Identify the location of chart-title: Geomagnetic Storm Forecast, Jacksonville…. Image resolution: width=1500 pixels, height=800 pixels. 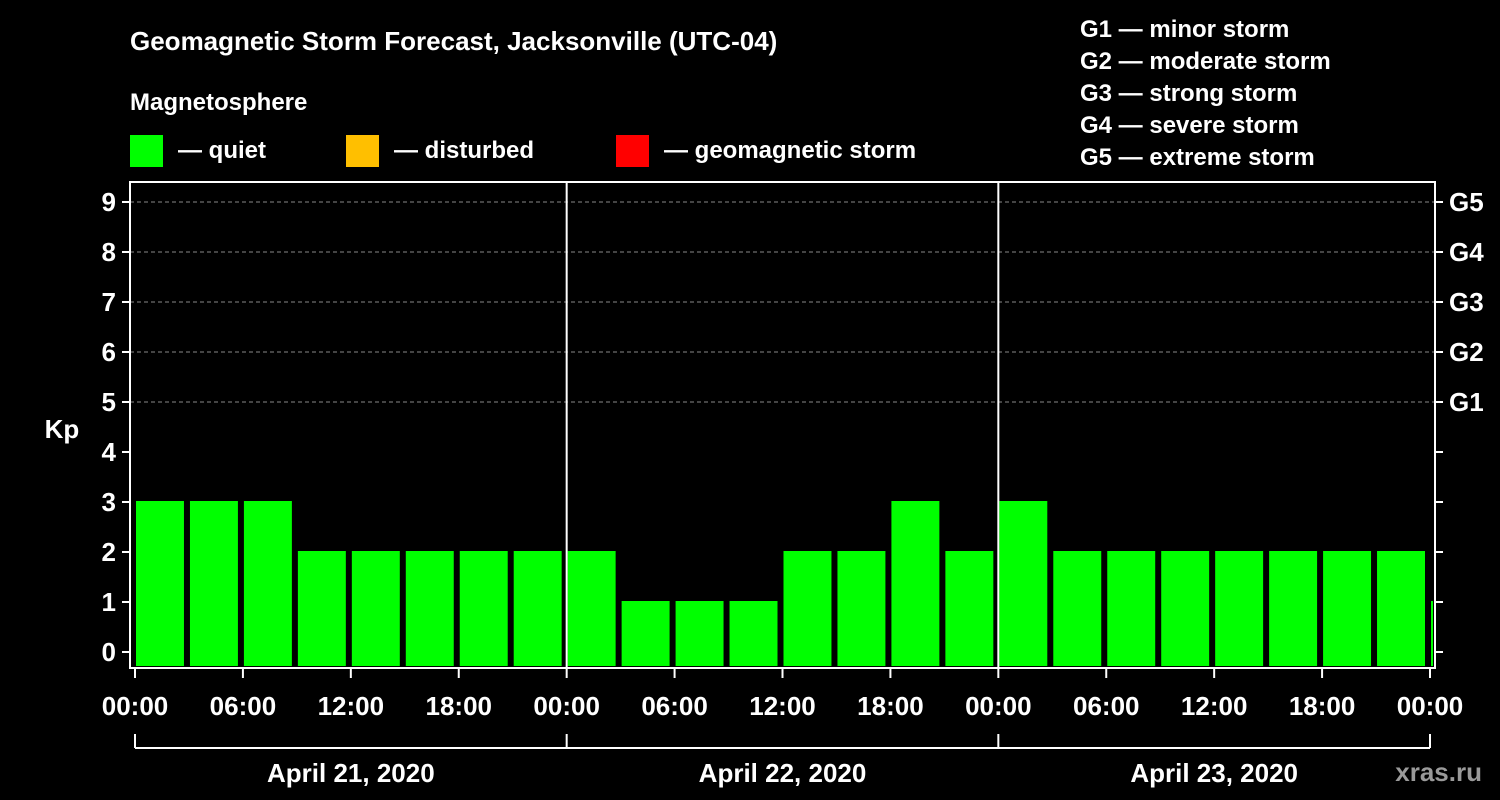
(453, 41).